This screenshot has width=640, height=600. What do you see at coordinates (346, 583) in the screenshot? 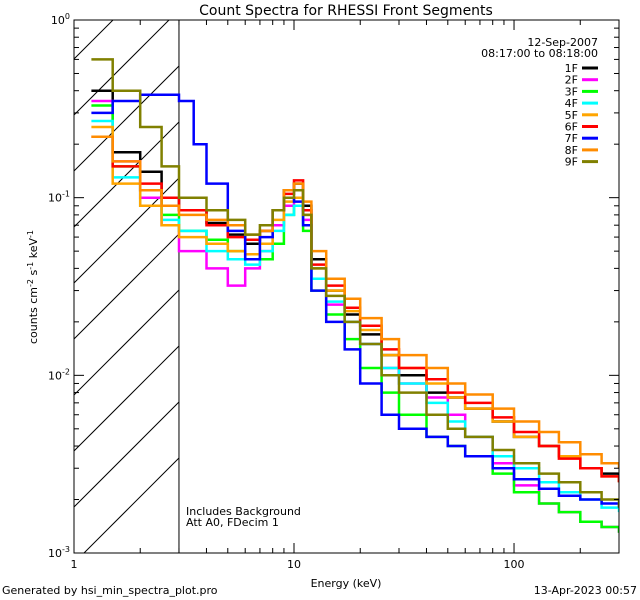
I see `x-axis-label: Energy (keV)` at bounding box center [346, 583].